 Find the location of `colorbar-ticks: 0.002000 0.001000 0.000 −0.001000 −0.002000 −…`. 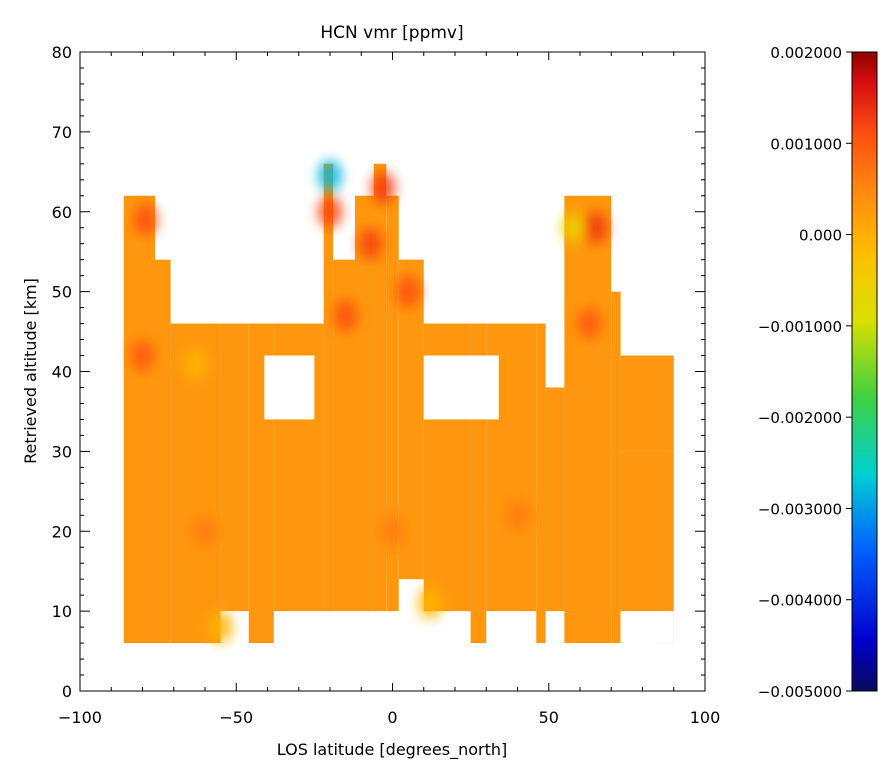

colorbar-ticks: 0.002000 0.001000 0.000 −0.001000 −0.002000 −… is located at coordinates (805, 372).